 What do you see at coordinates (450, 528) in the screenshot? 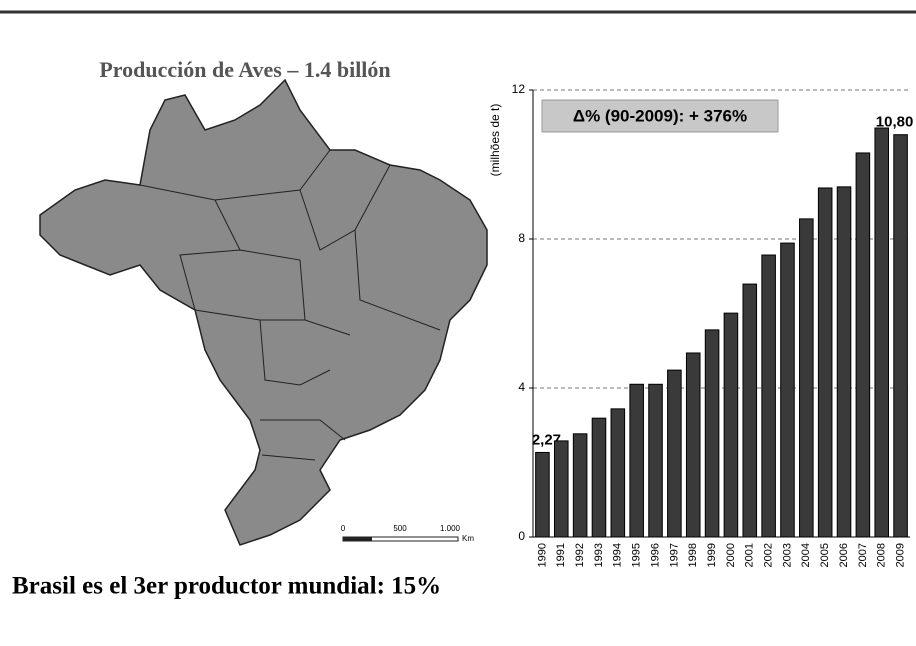
I see `scale-label: 1.000` at bounding box center [450, 528].